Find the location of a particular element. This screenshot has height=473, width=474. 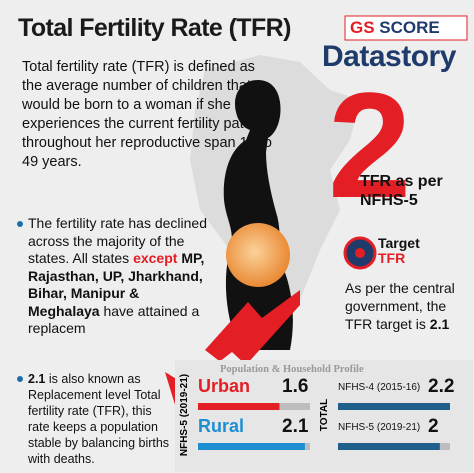

target-value: 2.1 is located at coordinates (439, 324).